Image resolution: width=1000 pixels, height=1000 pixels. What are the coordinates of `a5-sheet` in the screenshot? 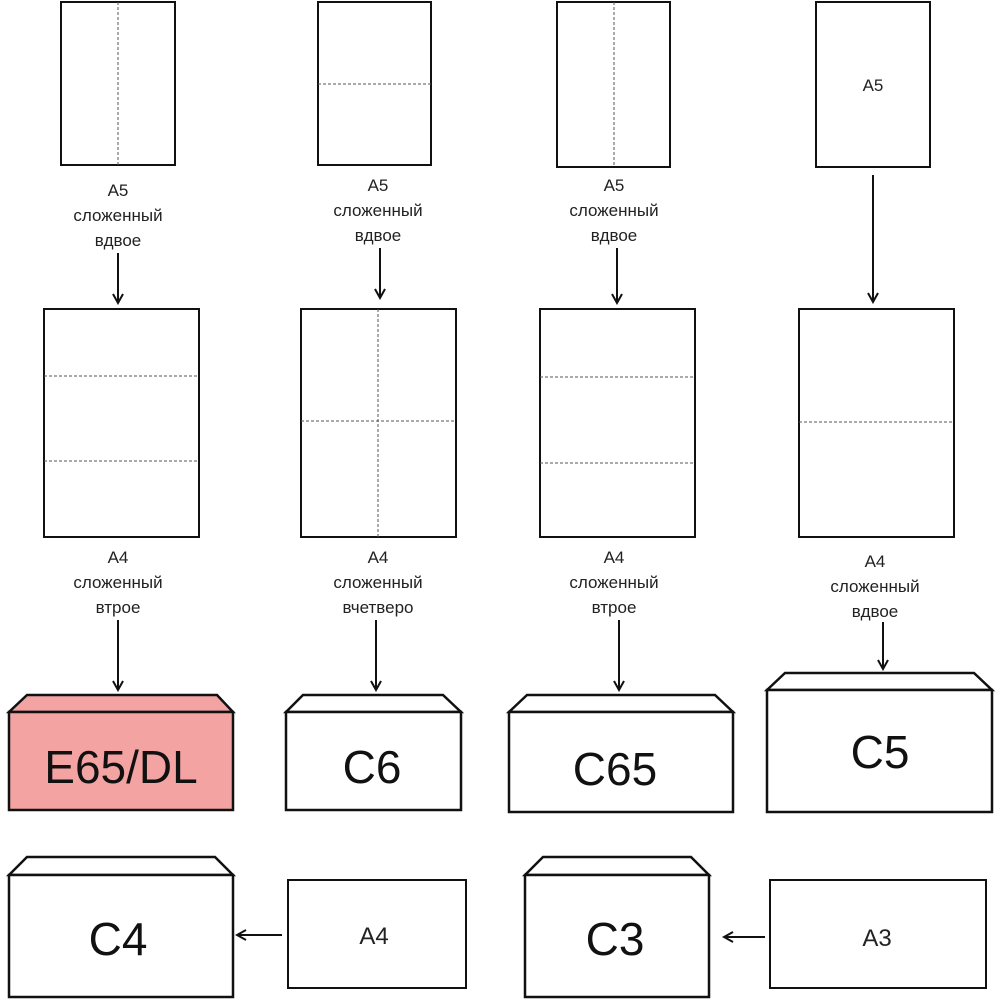 It's located at (873, 84).